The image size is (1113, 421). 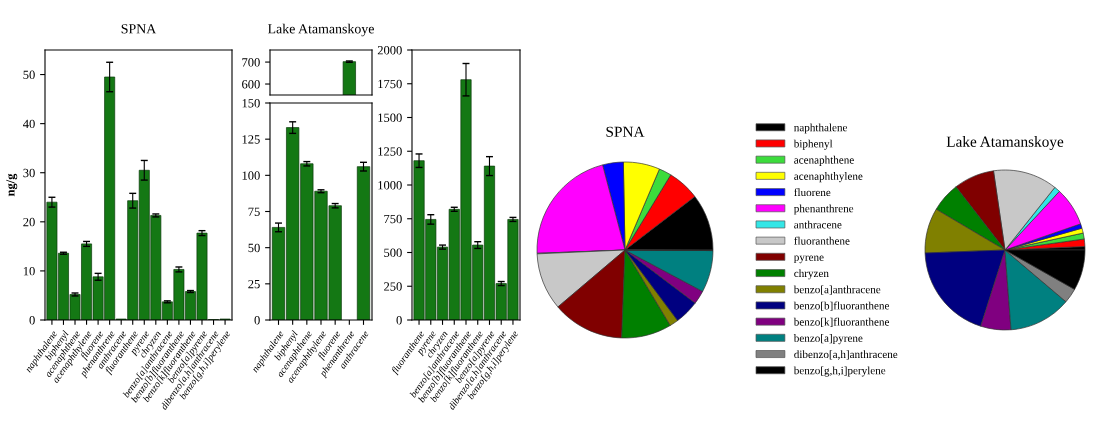 What do you see at coordinates (29, 271) in the screenshot?
I see `y-tick-label: 10` at bounding box center [29, 271].